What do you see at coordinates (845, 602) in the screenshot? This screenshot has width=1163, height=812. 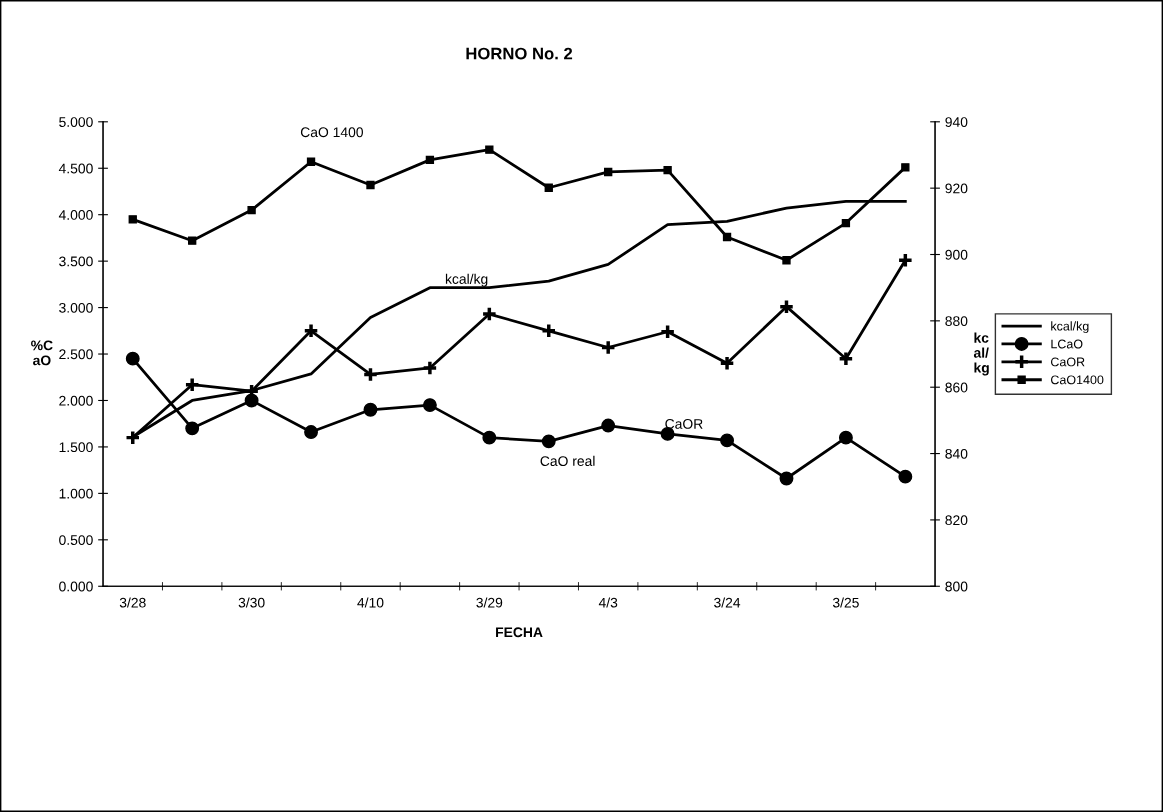 I see `x-tick-label: 3/25` at bounding box center [845, 602].